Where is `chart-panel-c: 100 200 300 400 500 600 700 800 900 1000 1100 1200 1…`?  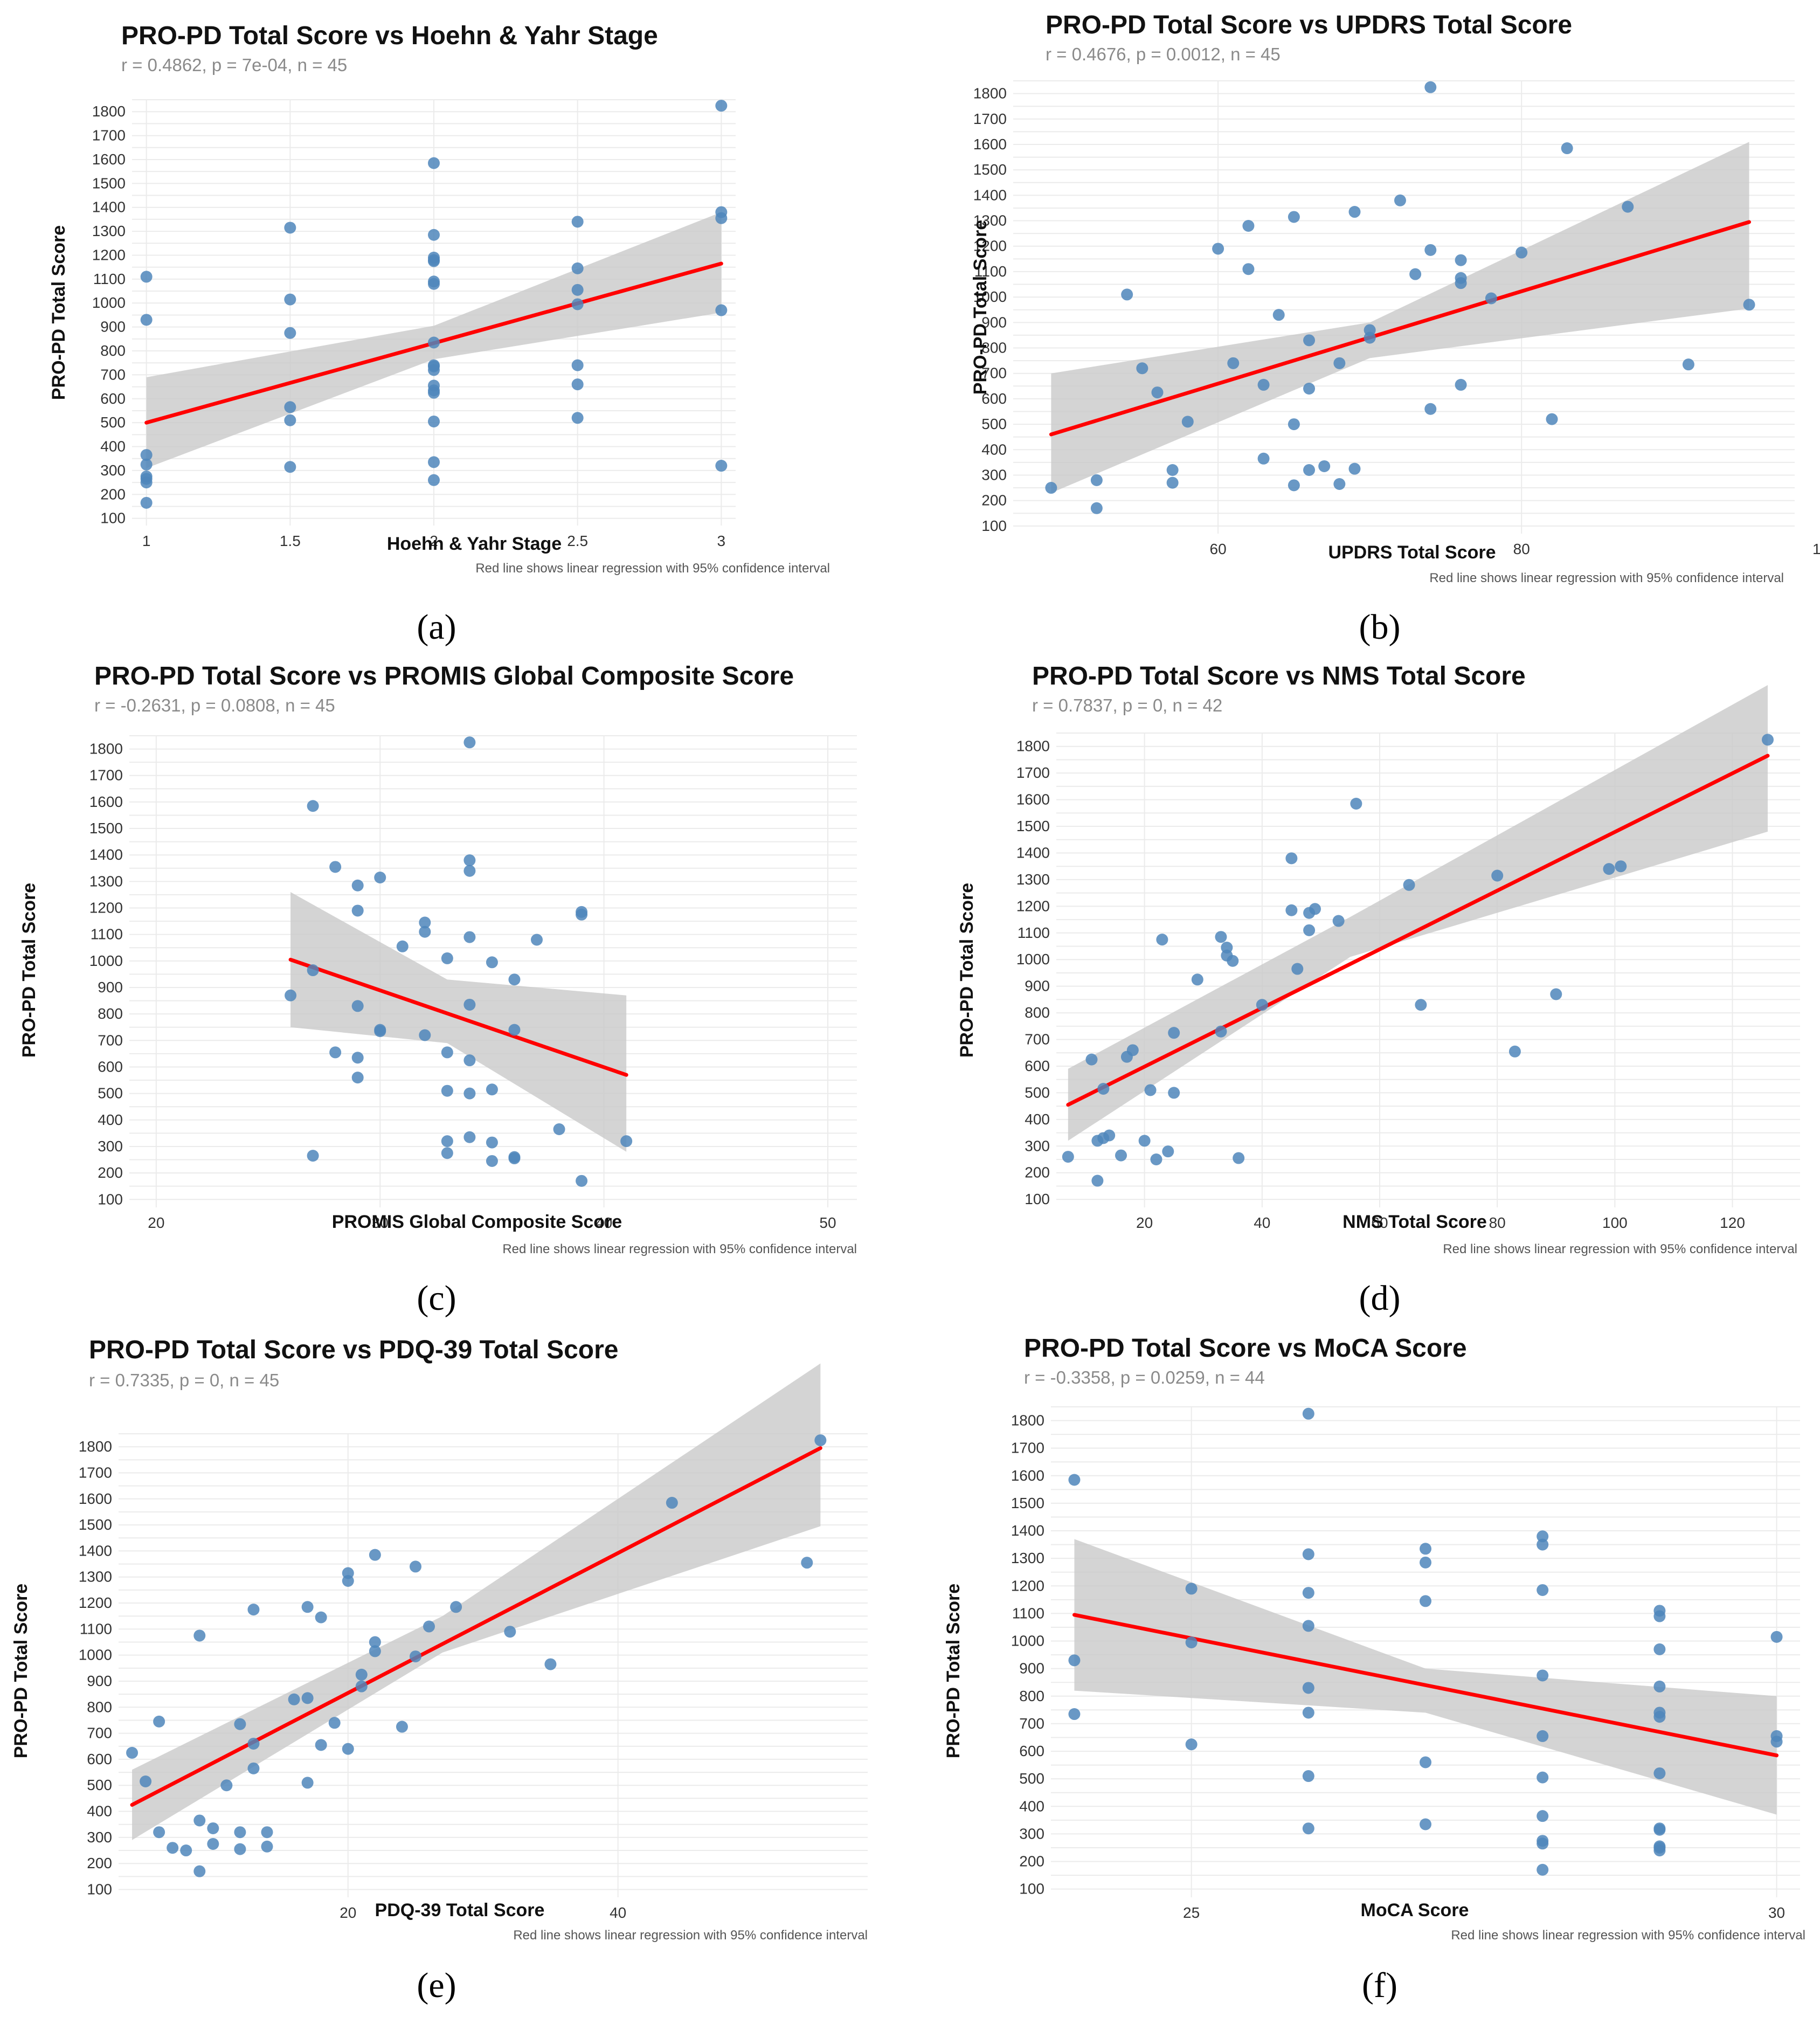 chart-panel-c: 100 200 300 400 500 600 700 800 900 1000 1100 1200 1… is located at coordinates (438, 990).